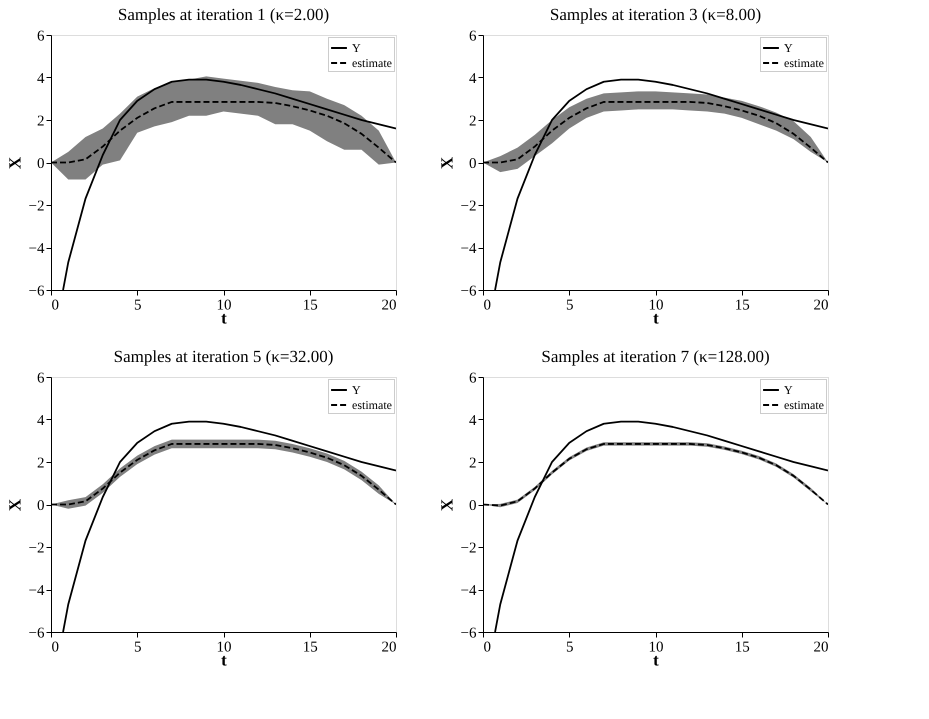  Describe the element at coordinates (224, 14) in the screenshot. I see `chart-title: Samples at iteration 1 (κ=2.00)` at that location.